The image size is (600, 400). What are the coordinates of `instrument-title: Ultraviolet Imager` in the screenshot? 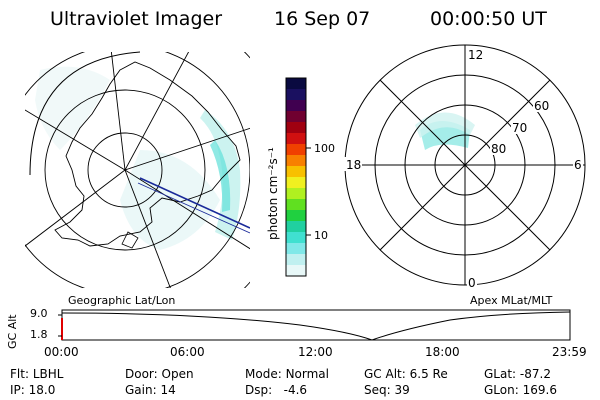 It's located at (136, 19).